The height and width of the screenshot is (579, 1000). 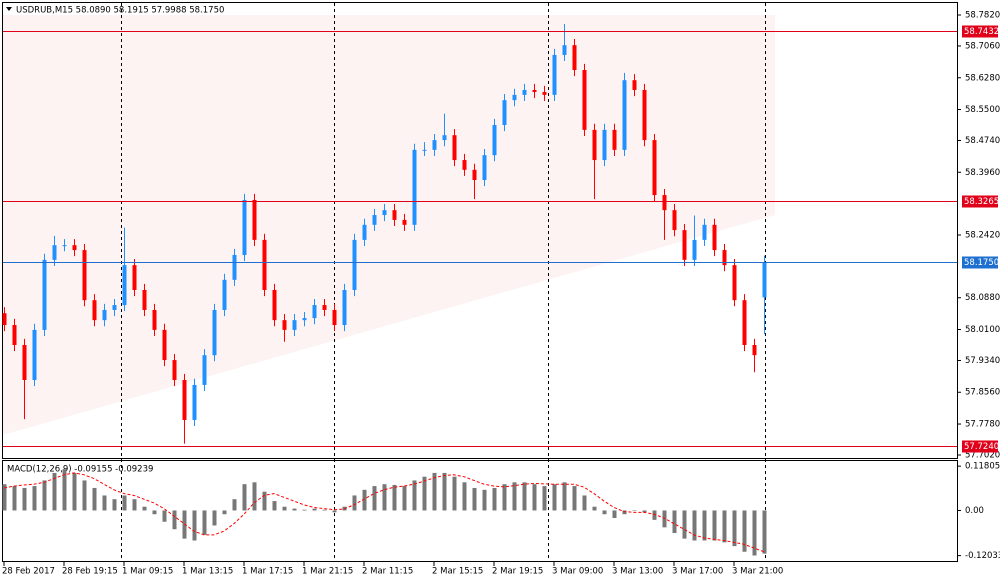 What do you see at coordinates (982, 425) in the screenshot?
I see `y-tick-label: 57.7780` at bounding box center [982, 425].